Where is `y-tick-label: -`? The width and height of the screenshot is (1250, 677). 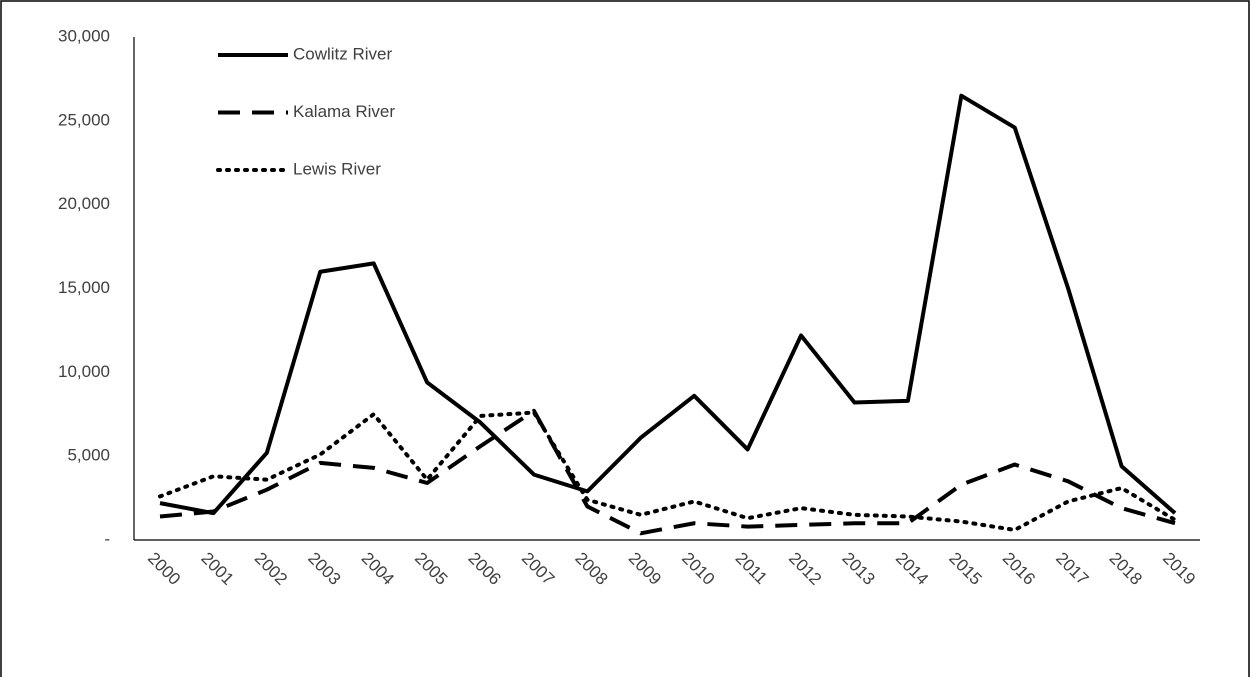 y-tick-label: - is located at coordinates (107, 538).